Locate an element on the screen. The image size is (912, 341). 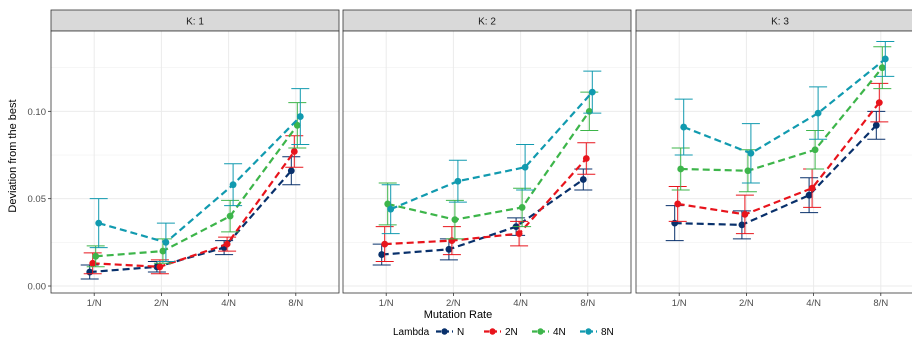
legend-label: 2N is located at coordinates (511, 332).